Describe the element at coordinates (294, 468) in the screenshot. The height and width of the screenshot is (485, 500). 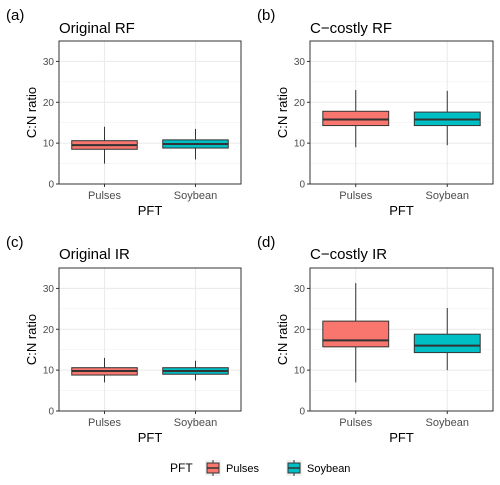
I see `legend-key-soybean` at that location.